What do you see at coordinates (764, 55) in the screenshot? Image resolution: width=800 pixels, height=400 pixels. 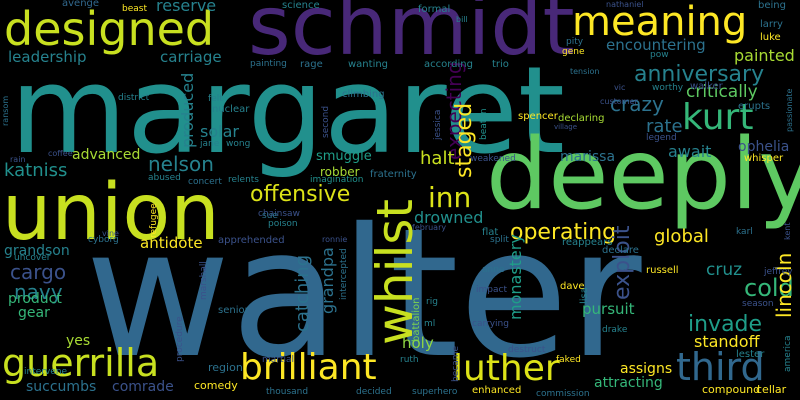 I see `word-painted: painted` at bounding box center [764, 55].